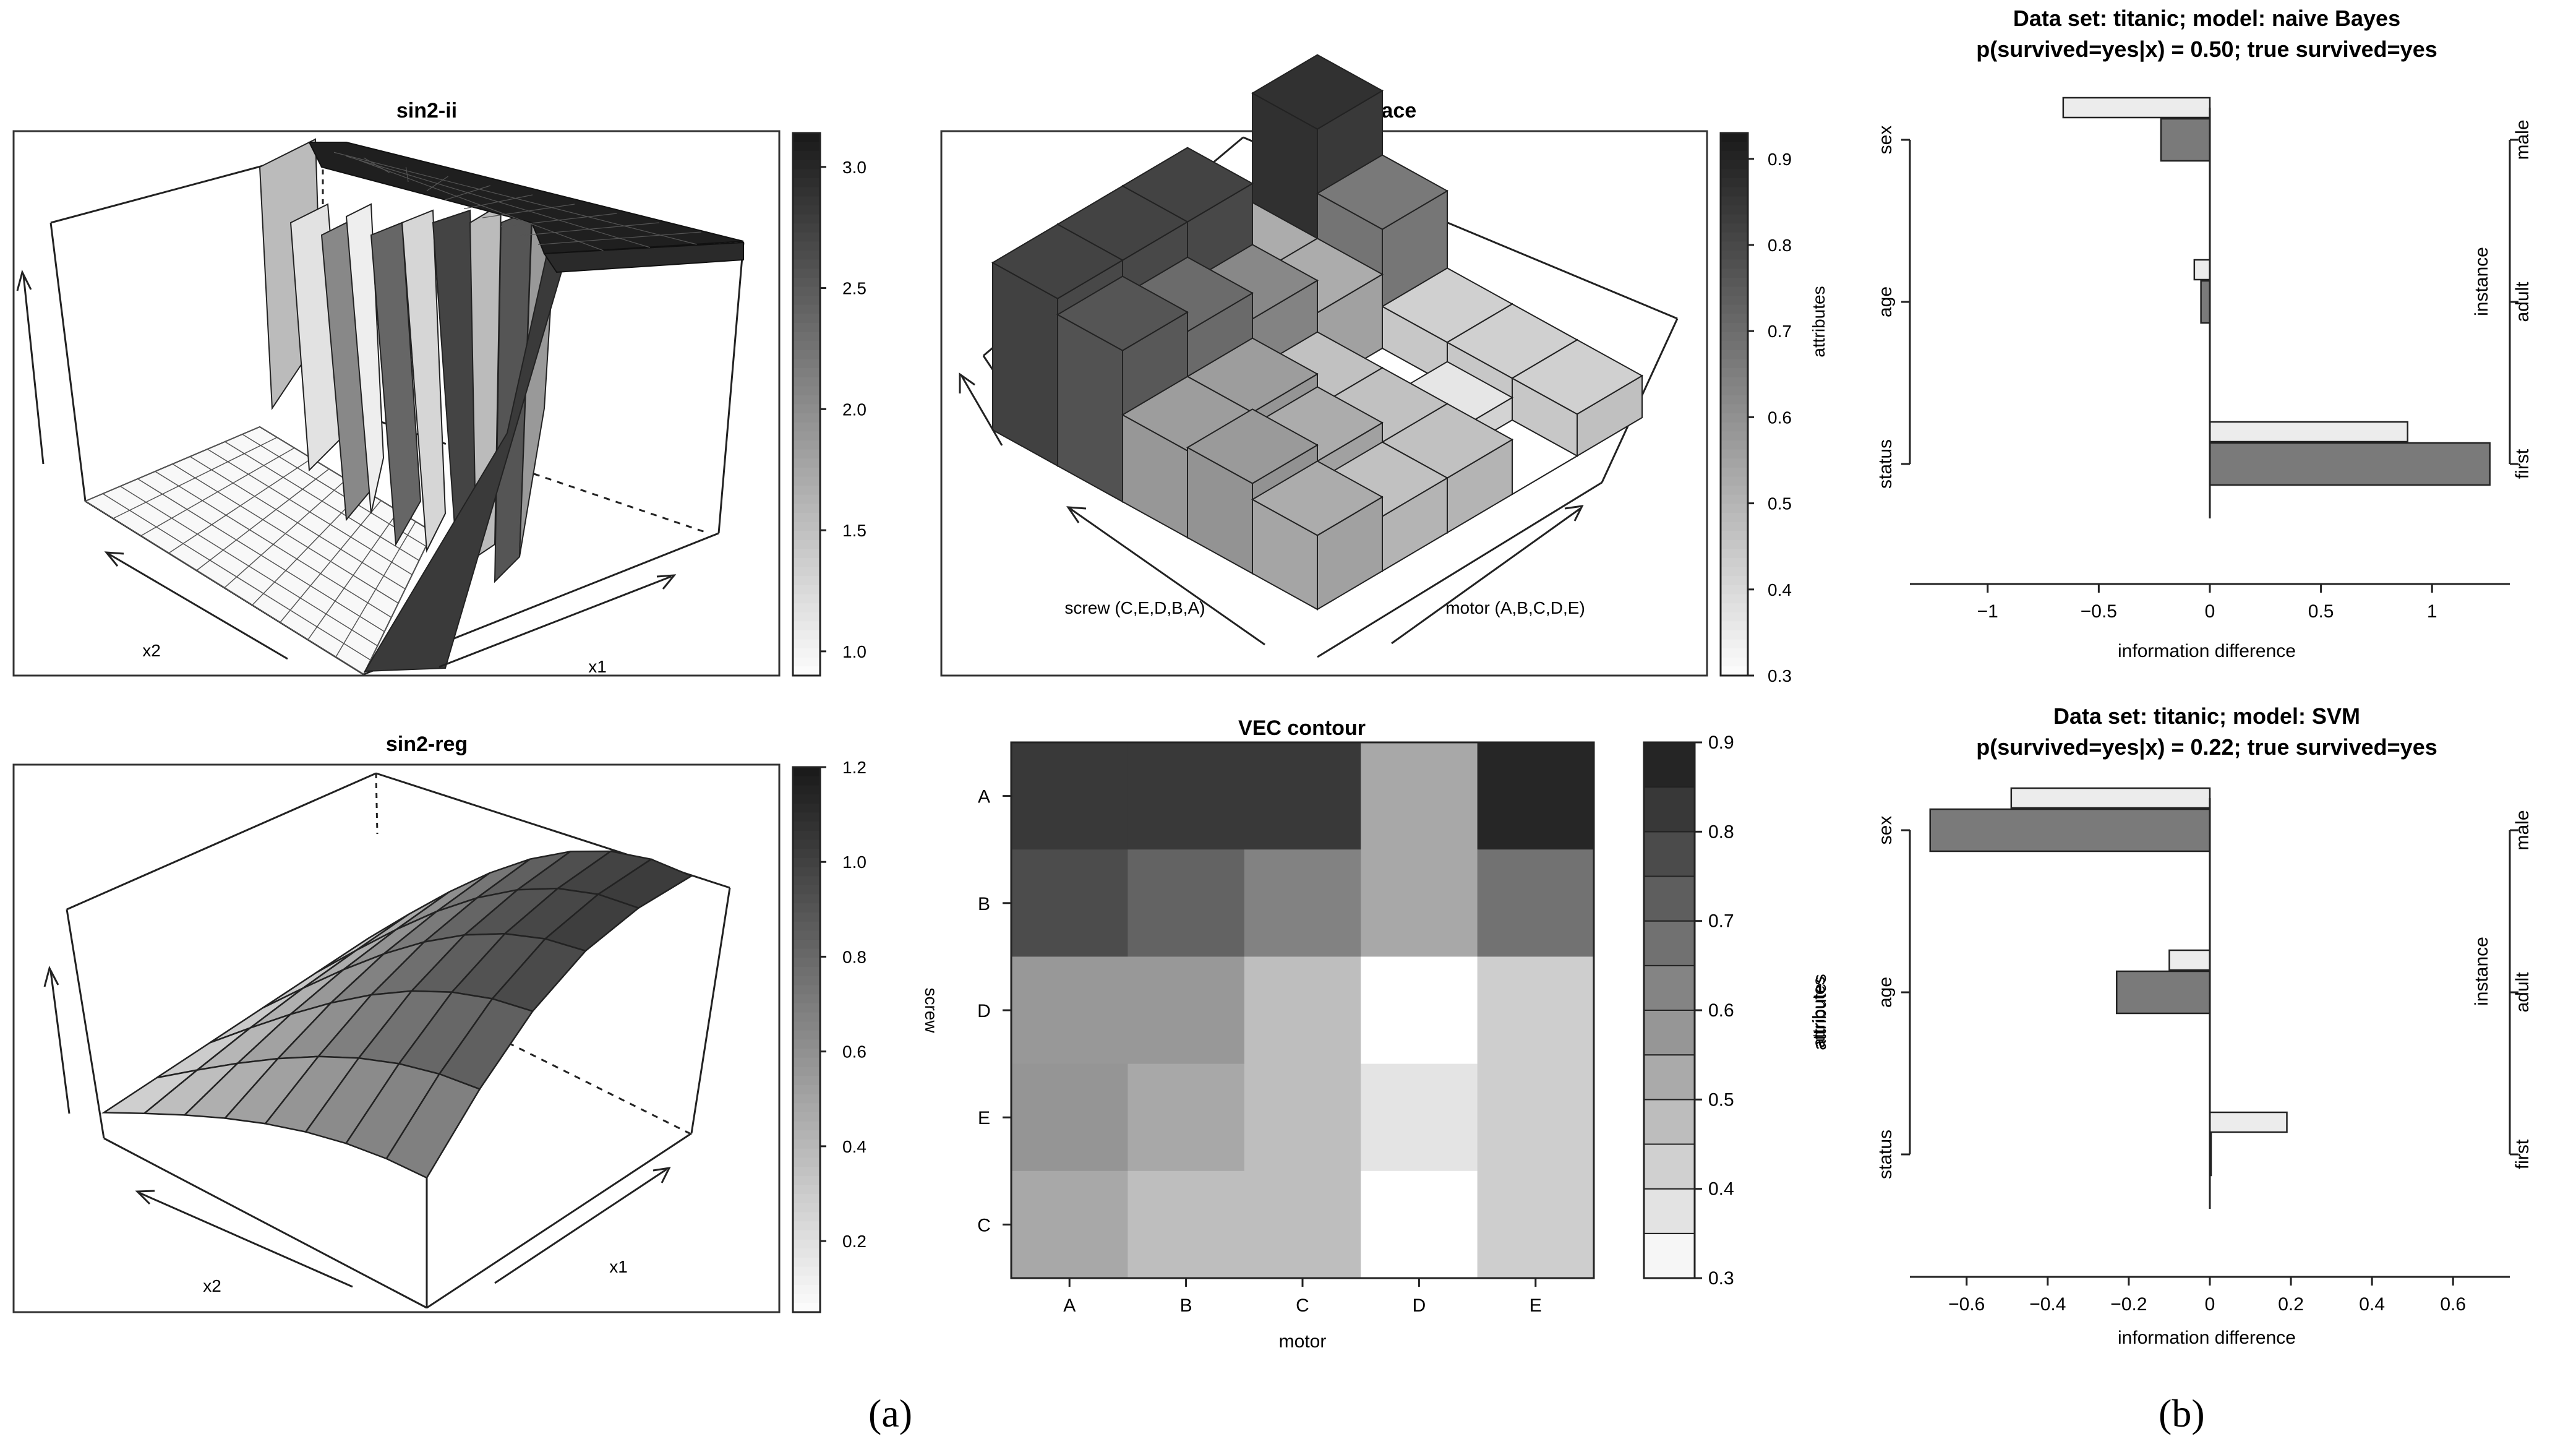 This screenshot has width=2576, height=1447. Describe the element at coordinates (427, 744) in the screenshot. I see `chart-title: sin2-reg` at that location.